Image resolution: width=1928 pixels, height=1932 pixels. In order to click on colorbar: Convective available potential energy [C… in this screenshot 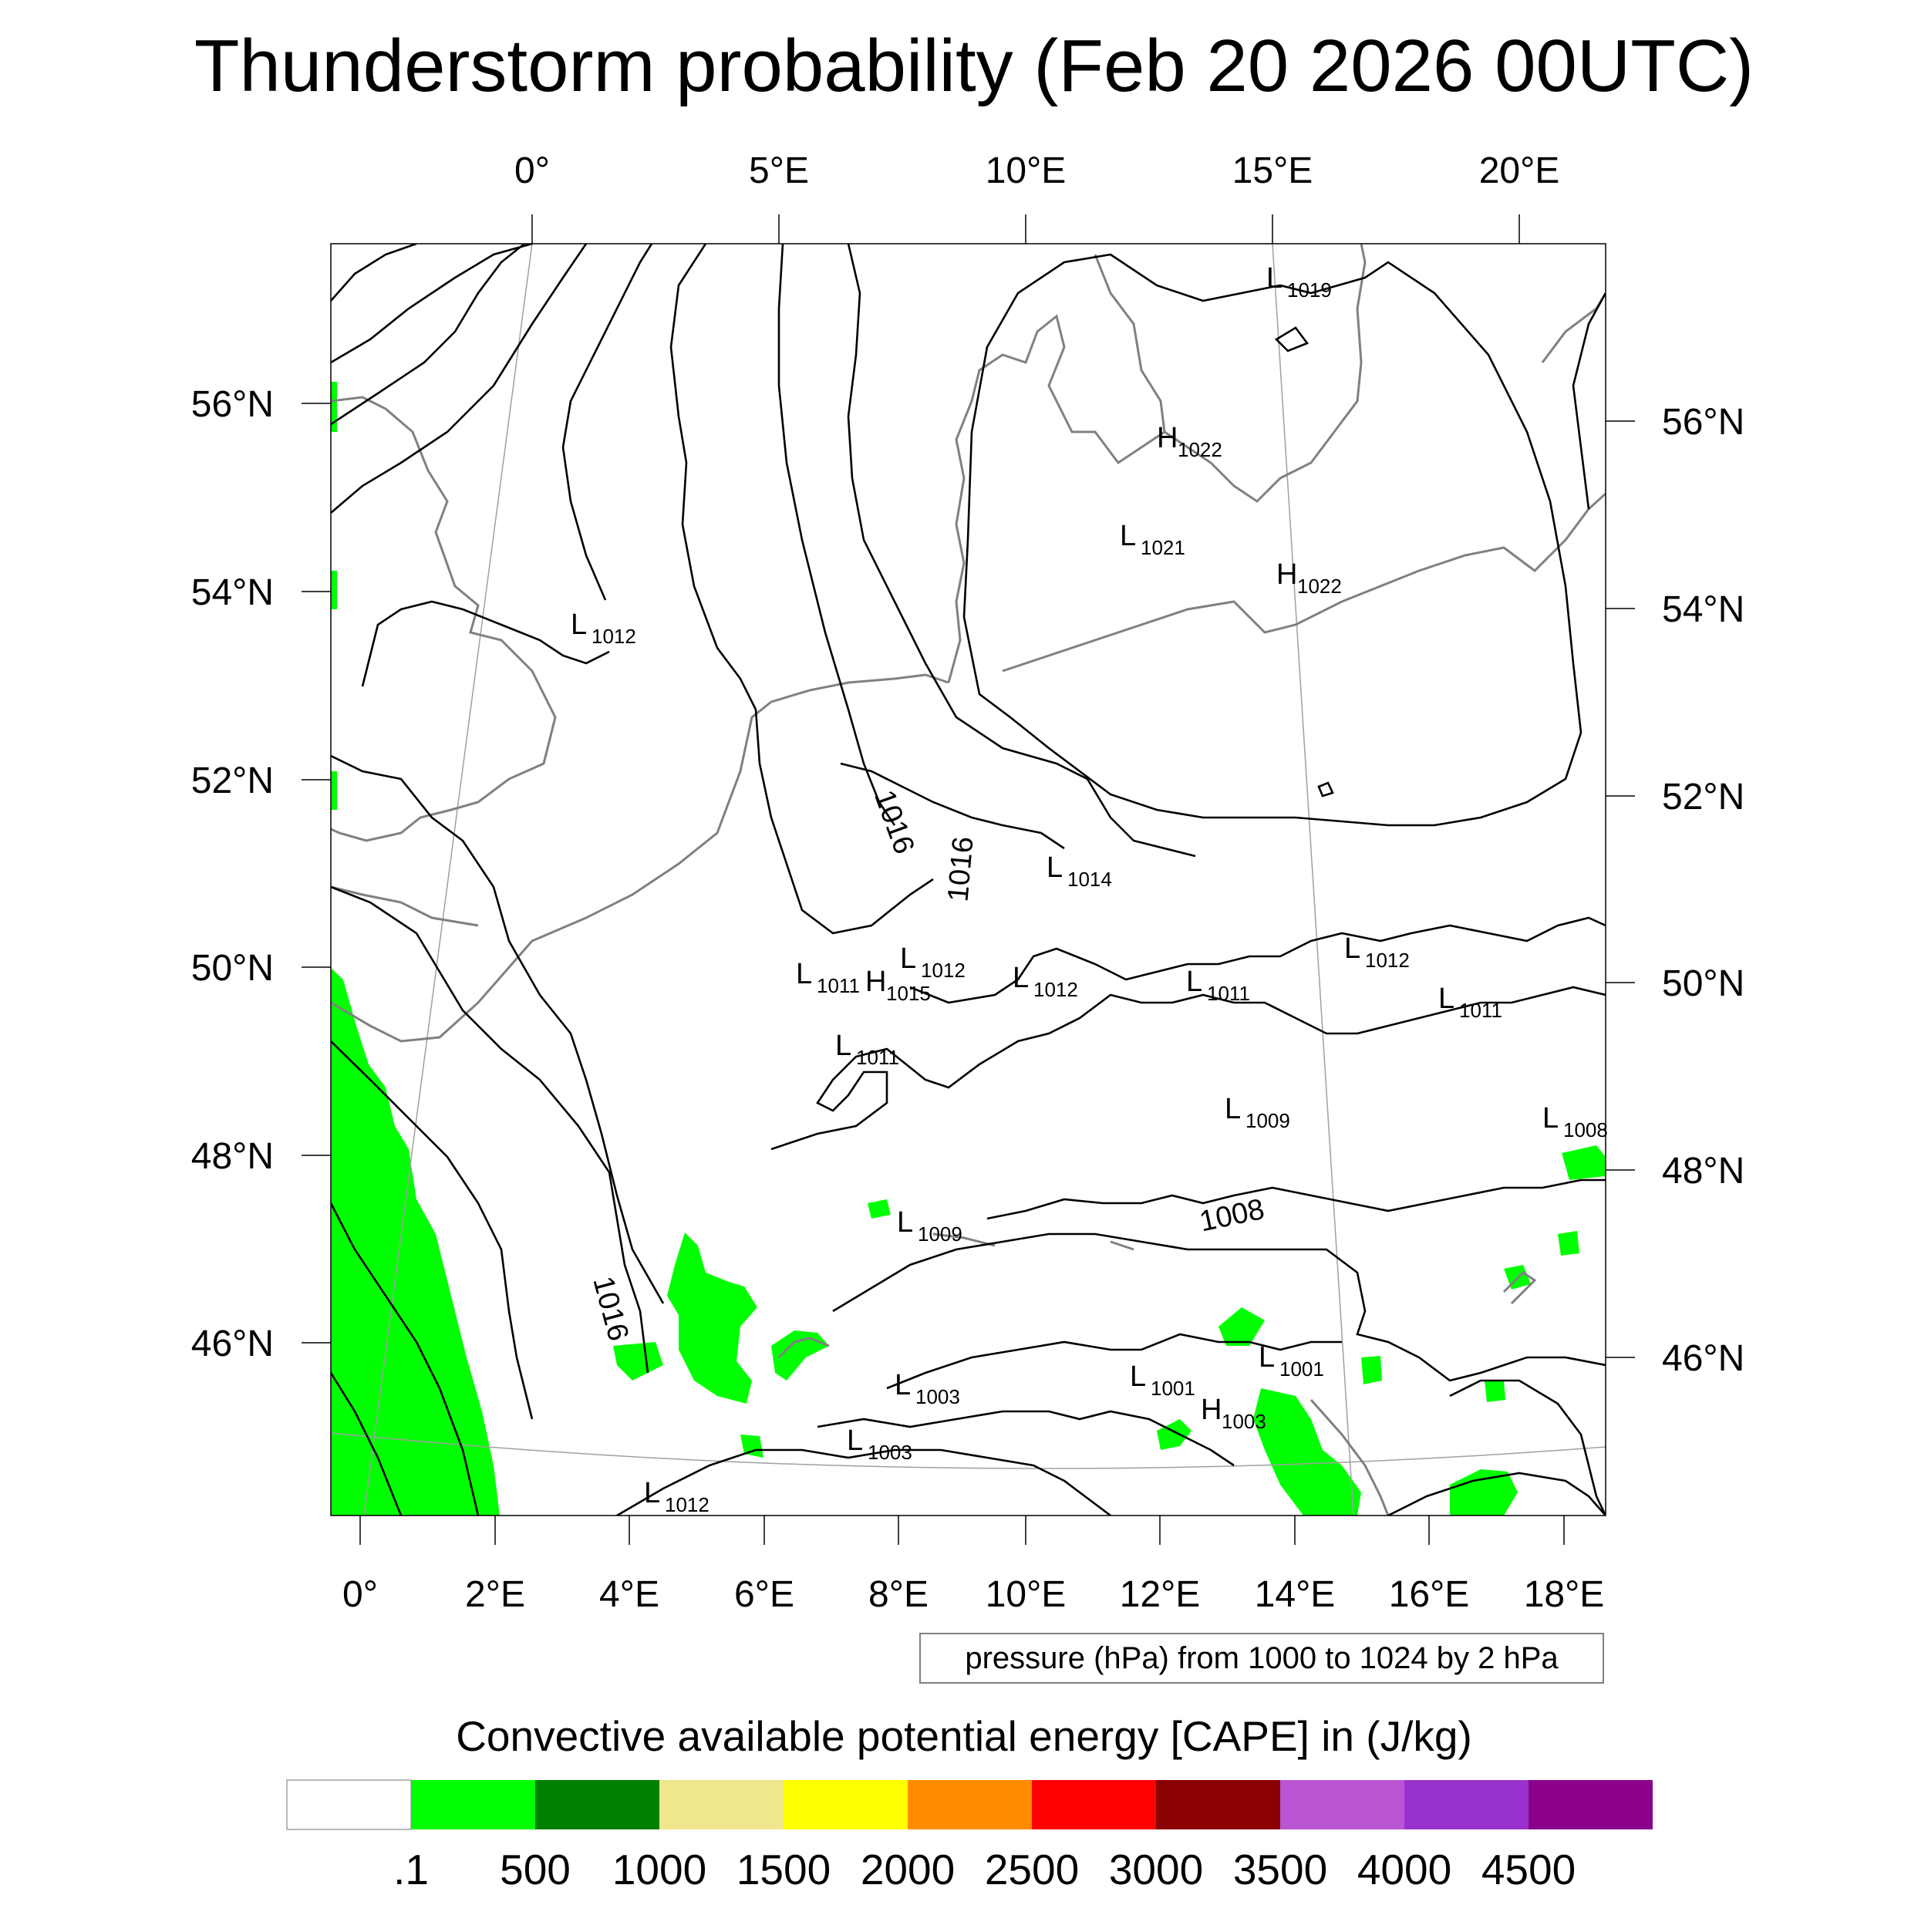, I will do `click(970, 1802)`.